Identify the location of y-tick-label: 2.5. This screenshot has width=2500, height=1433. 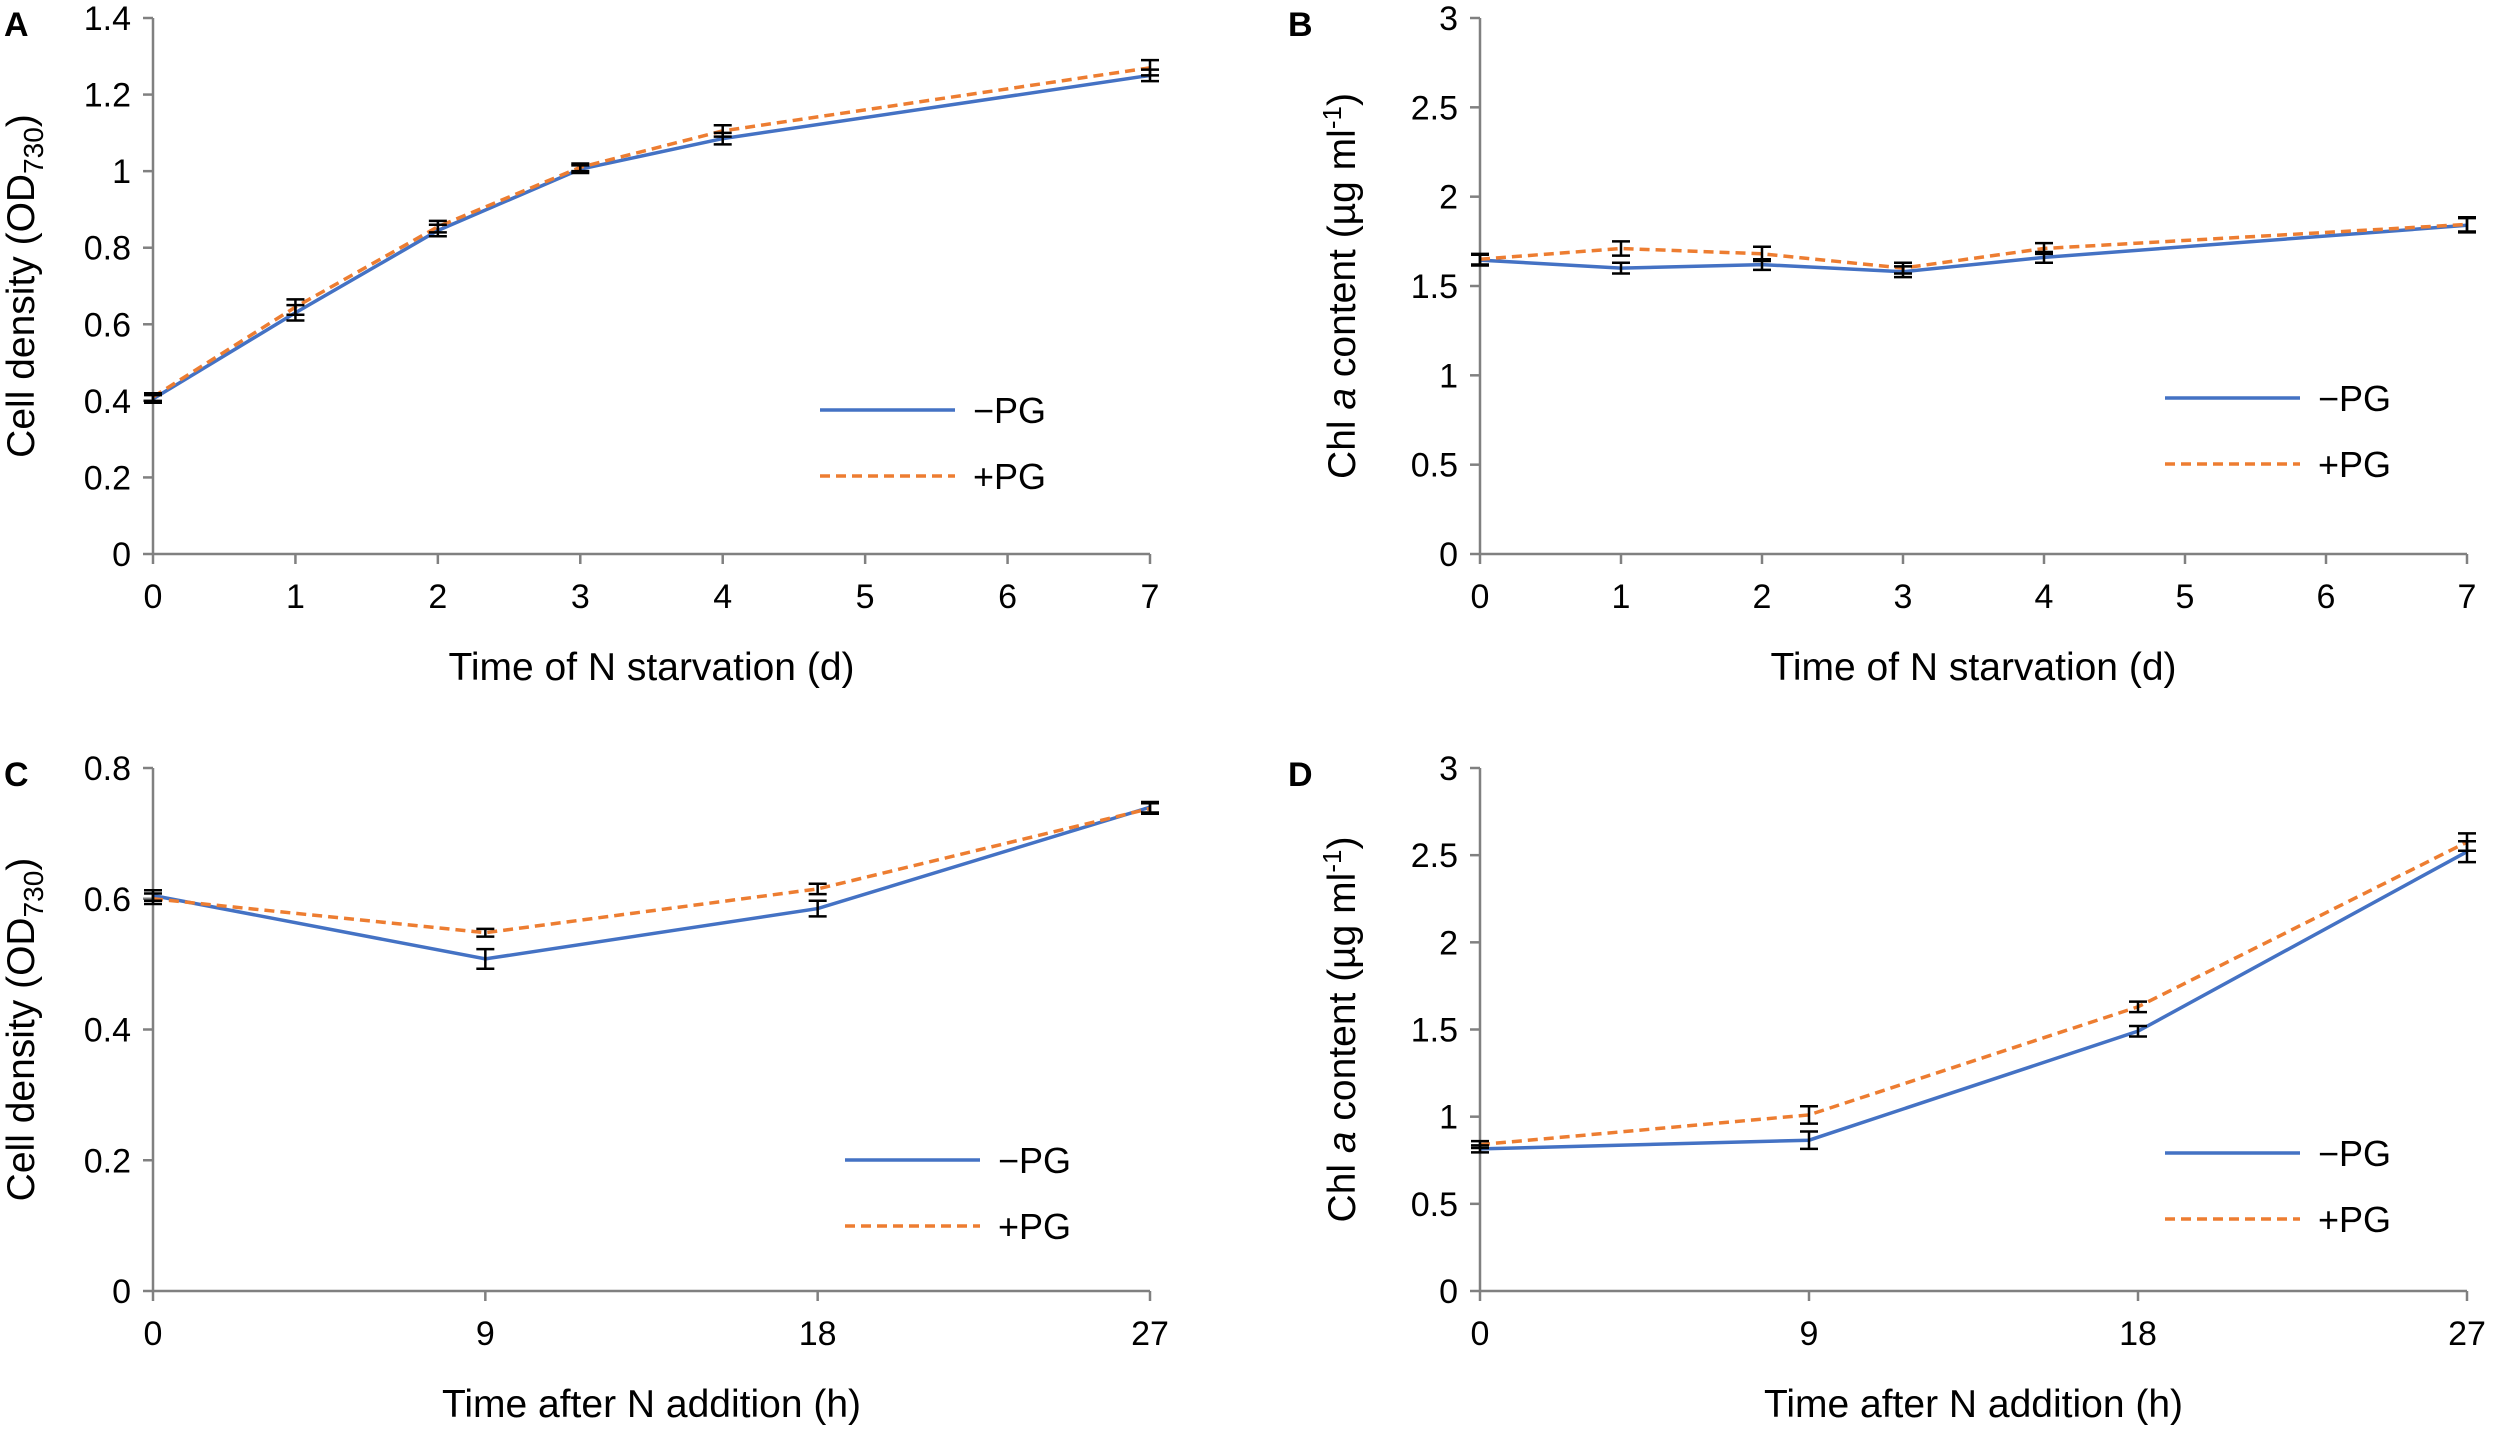
(1434, 108).